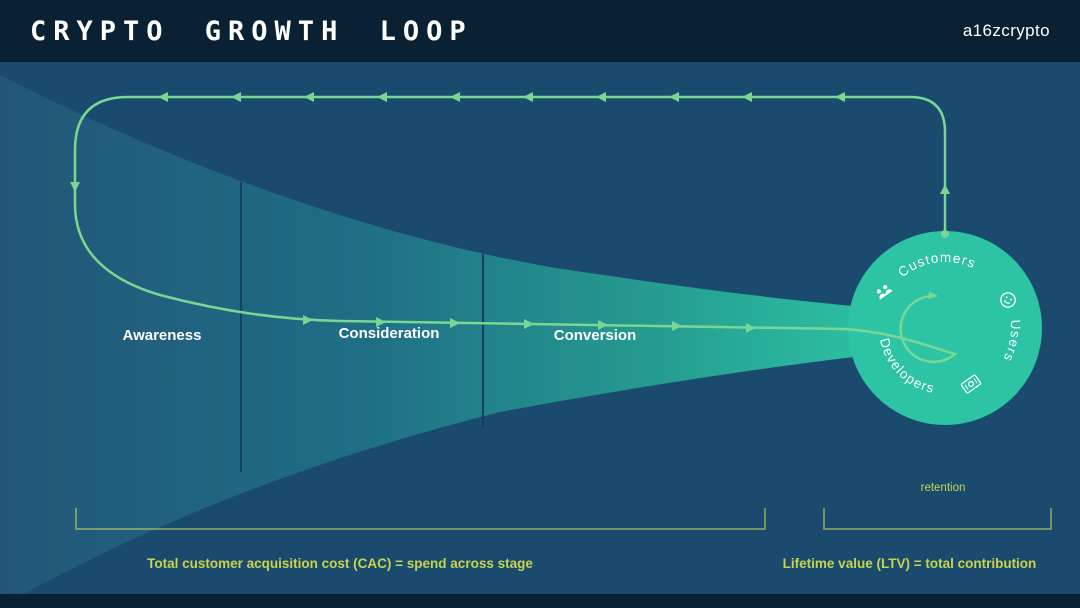  What do you see at coordinates (389, 333) in the screenshot?
I see `stage-label-consideration: Consideration` at bounding box center [389, 333].